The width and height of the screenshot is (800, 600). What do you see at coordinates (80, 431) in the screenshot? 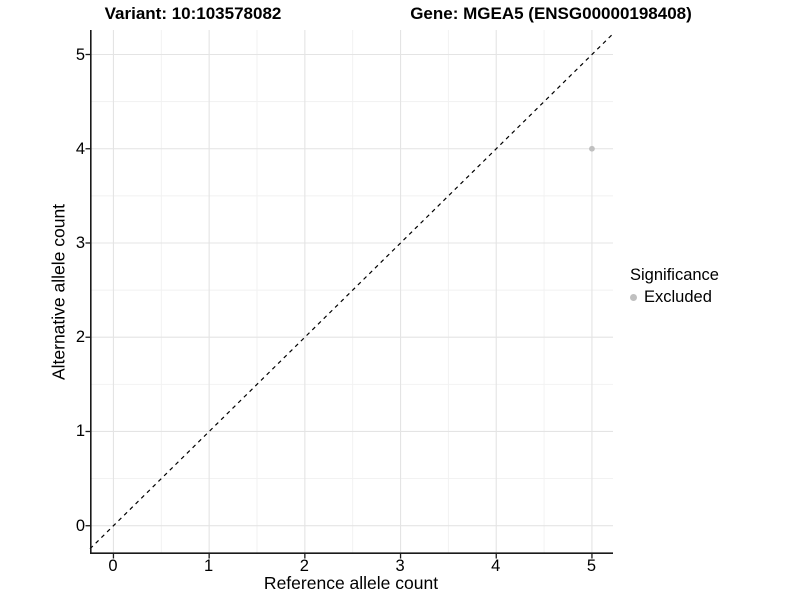
I see `y-tick-label: 1` at bounding box center [80, 431].